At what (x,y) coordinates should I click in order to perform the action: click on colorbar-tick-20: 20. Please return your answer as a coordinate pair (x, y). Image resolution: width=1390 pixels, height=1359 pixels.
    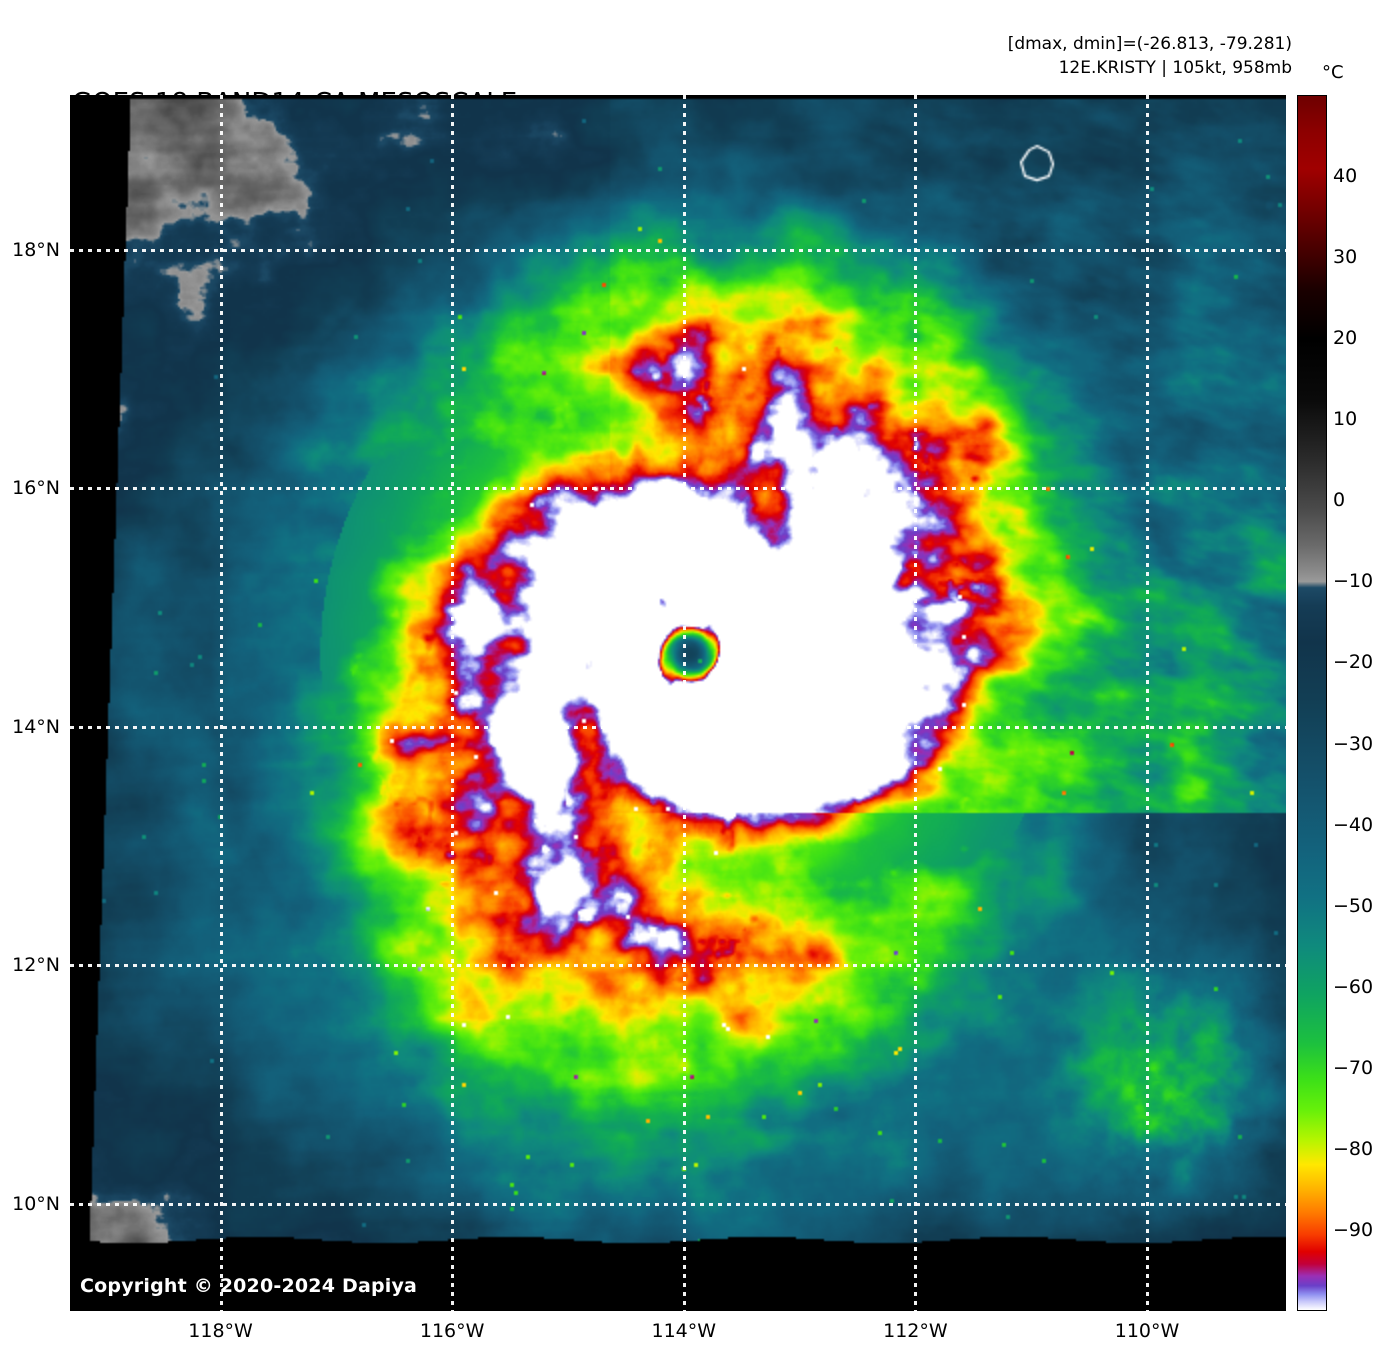
    Looking at the image, I should click on (1345, 338).